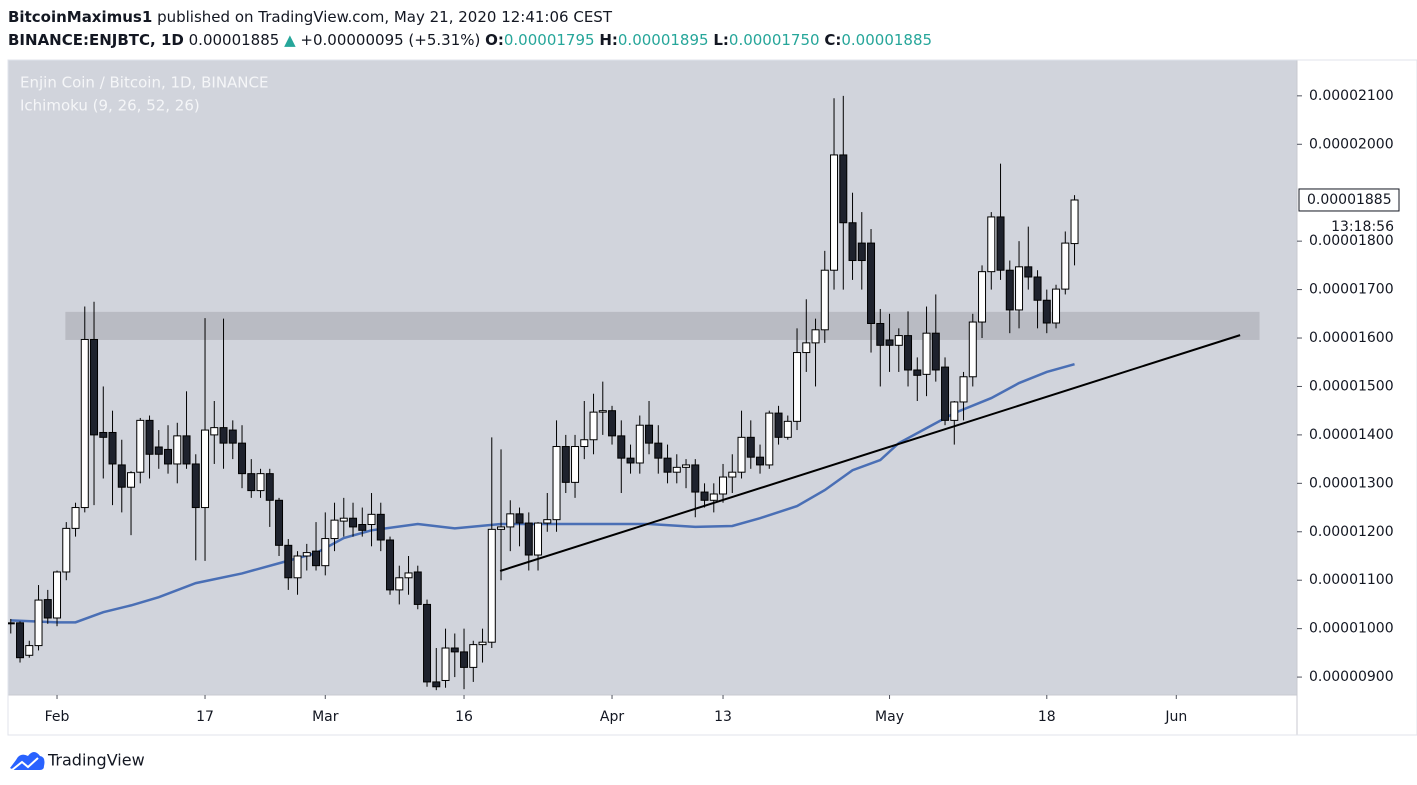  Describe the element at coordinates (205, 717) in the screenshot. I see `x-tick-label: 17` at that location.